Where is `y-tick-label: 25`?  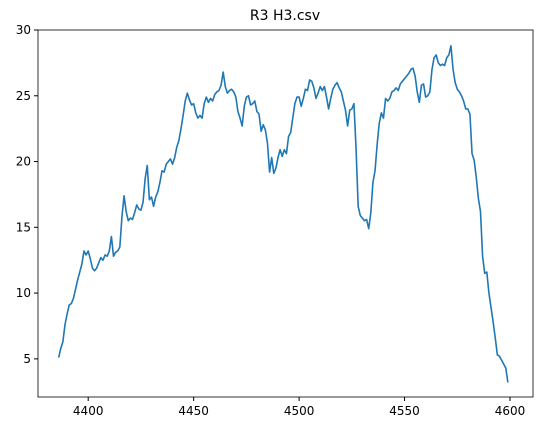 y-tick-label: 25 is located at coordinates (23, 96).